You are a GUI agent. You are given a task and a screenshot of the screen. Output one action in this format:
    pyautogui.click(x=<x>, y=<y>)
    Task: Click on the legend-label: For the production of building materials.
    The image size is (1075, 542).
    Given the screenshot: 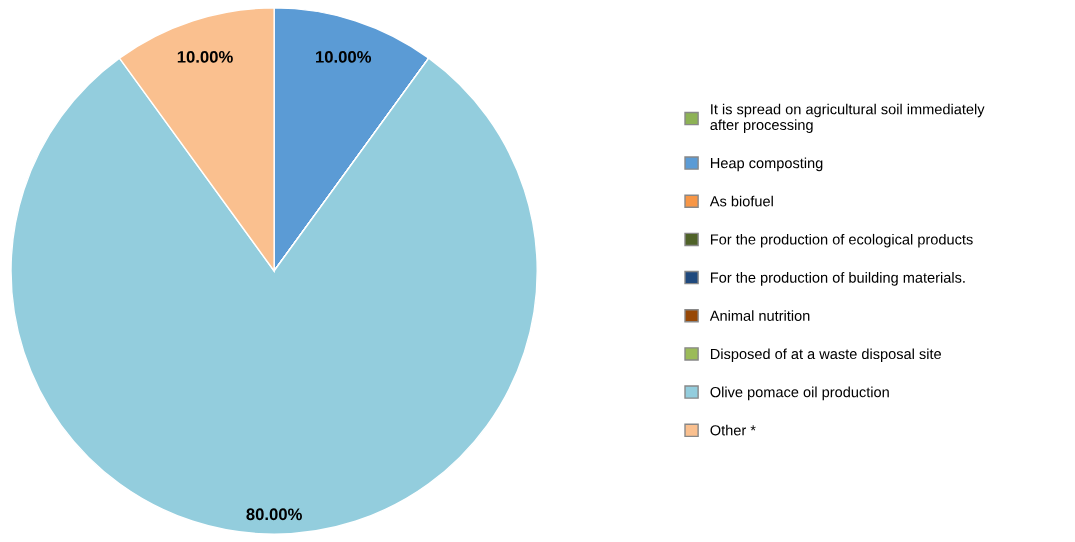 What is the action you would take?
    pyautogui.click(x=837, y=279)
    